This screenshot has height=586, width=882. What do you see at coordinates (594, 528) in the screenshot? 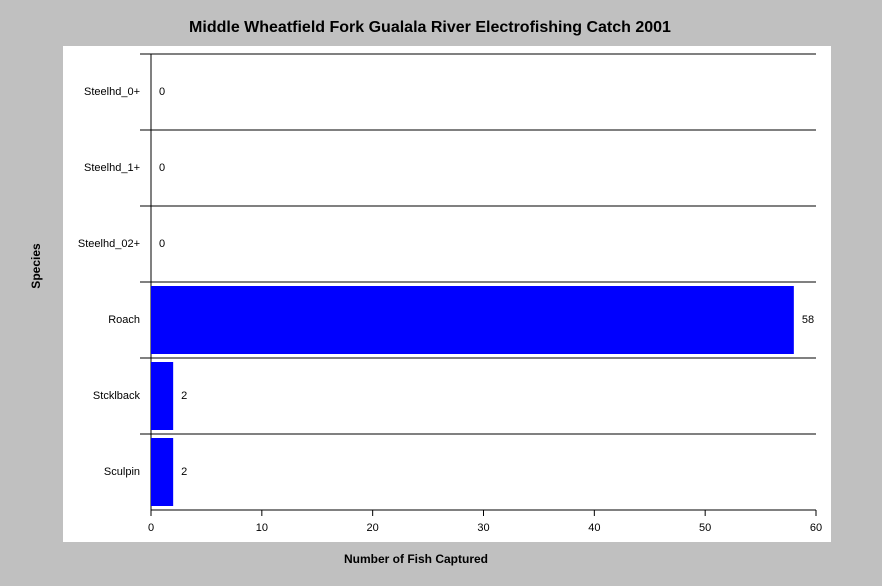
I see `x-tick-label: 40` at bounding box center [594, 528].